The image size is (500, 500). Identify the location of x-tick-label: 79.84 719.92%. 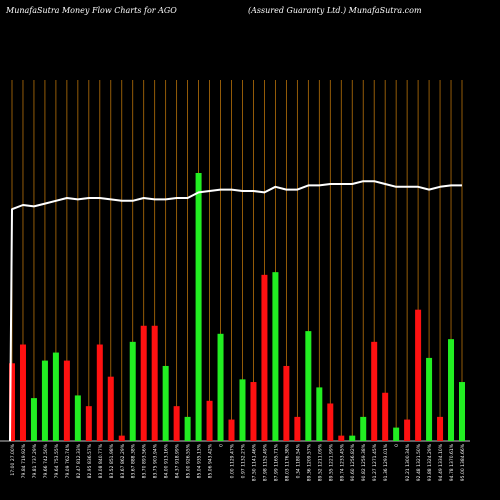
(24, 460).